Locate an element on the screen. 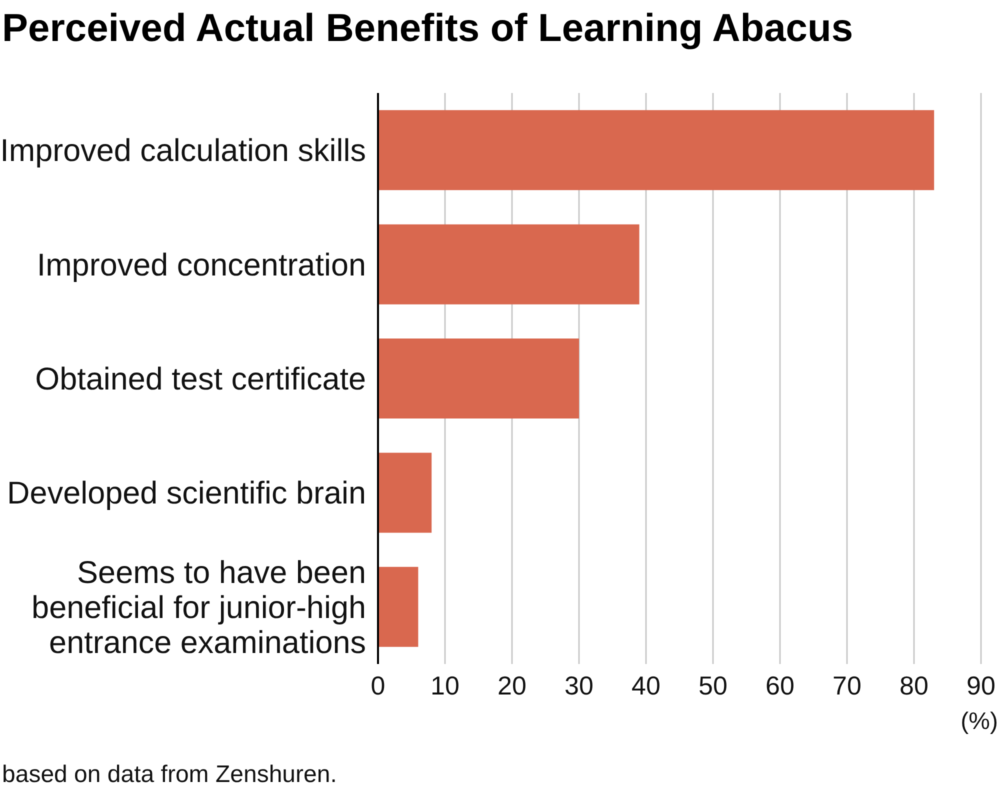 The image size is (1000, 796). y-tick-label: Seems to have been beneficial for junior-high entrance examinations is located at coordinates (199, 607).